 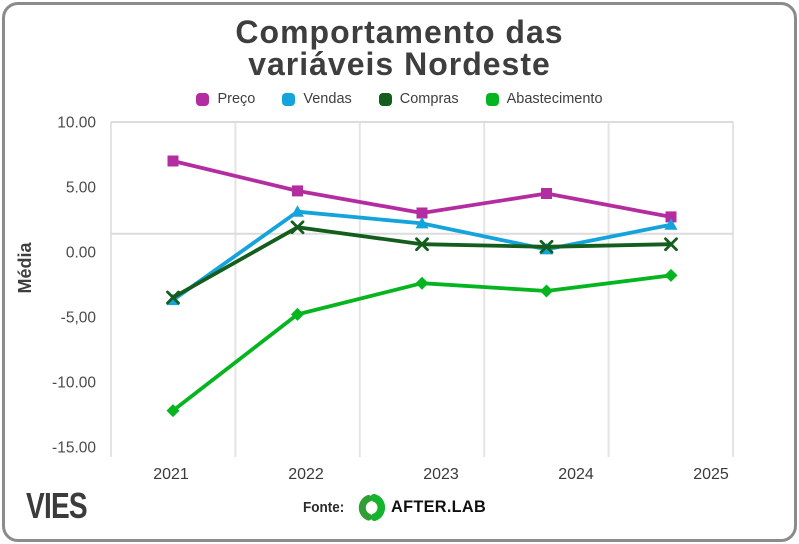 What do you see at coordinates (711, 474) in the screenshot?
I see `x-tick-label: 2025` at bounding box center [711, 474].